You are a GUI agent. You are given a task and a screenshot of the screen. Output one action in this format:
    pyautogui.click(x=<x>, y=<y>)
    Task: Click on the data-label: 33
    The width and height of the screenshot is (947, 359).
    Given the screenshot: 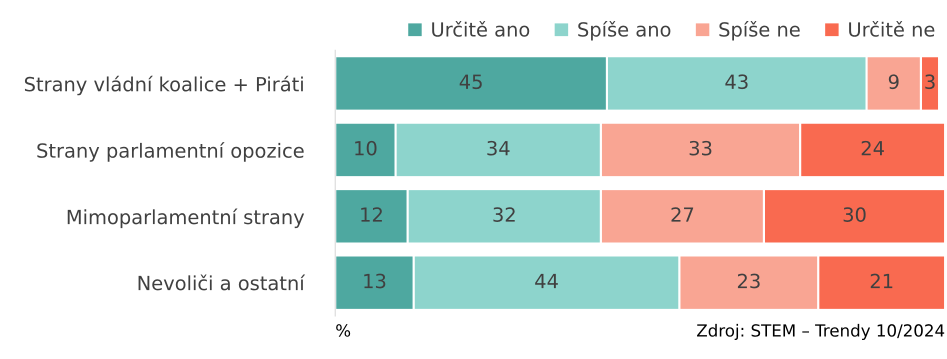 What is the action you would take?
    pyautogui.click(x=701, y=148)
    